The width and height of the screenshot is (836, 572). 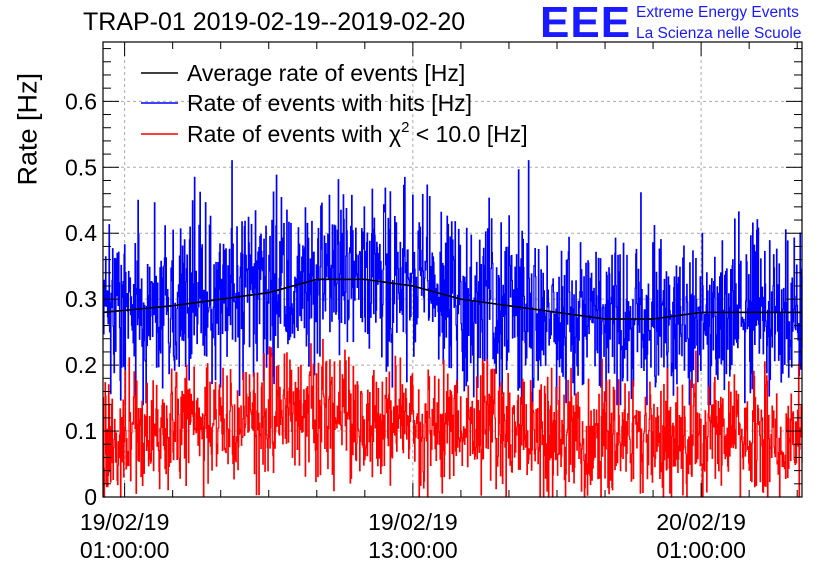 What do you see at coordinates (326, 73) in the screenshot?
I see `legend-label-average: Average rate of events [Hz]` at bounding box center [326, 73].